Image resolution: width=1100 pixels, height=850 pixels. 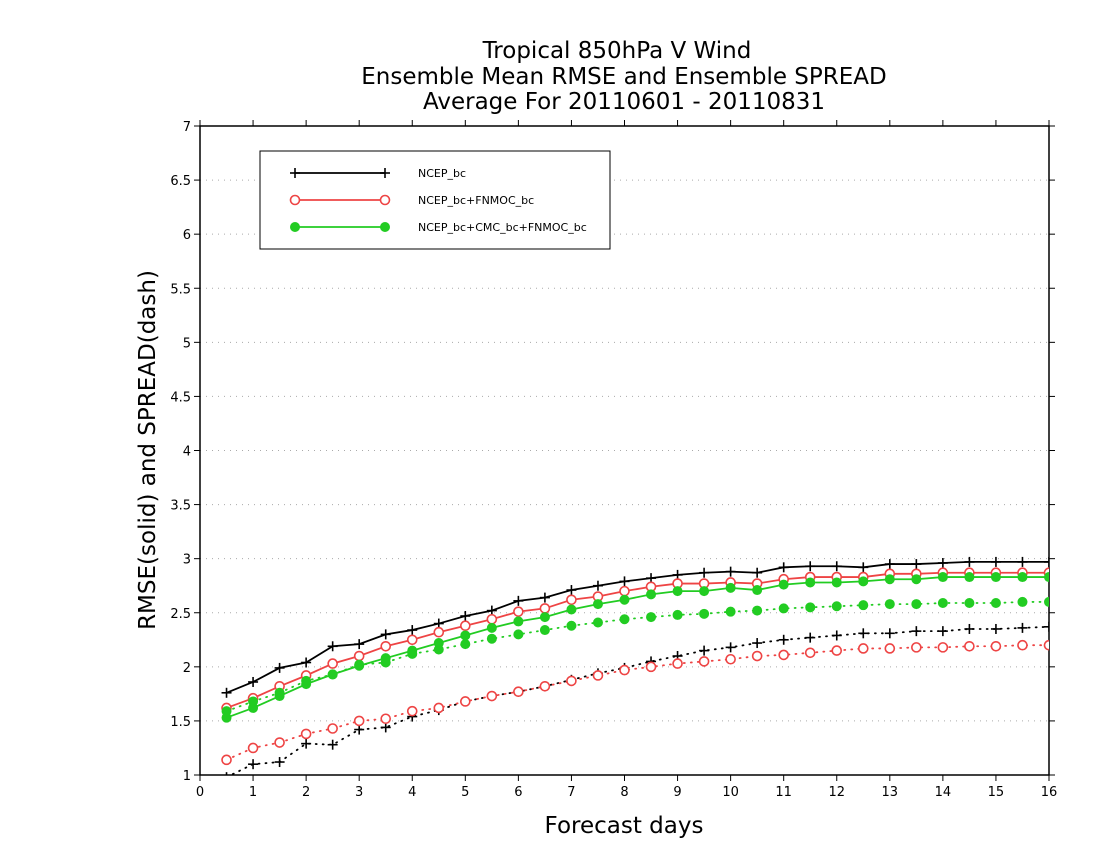 I want to click on x-tick-label: 14, so click(x=943, y=792).